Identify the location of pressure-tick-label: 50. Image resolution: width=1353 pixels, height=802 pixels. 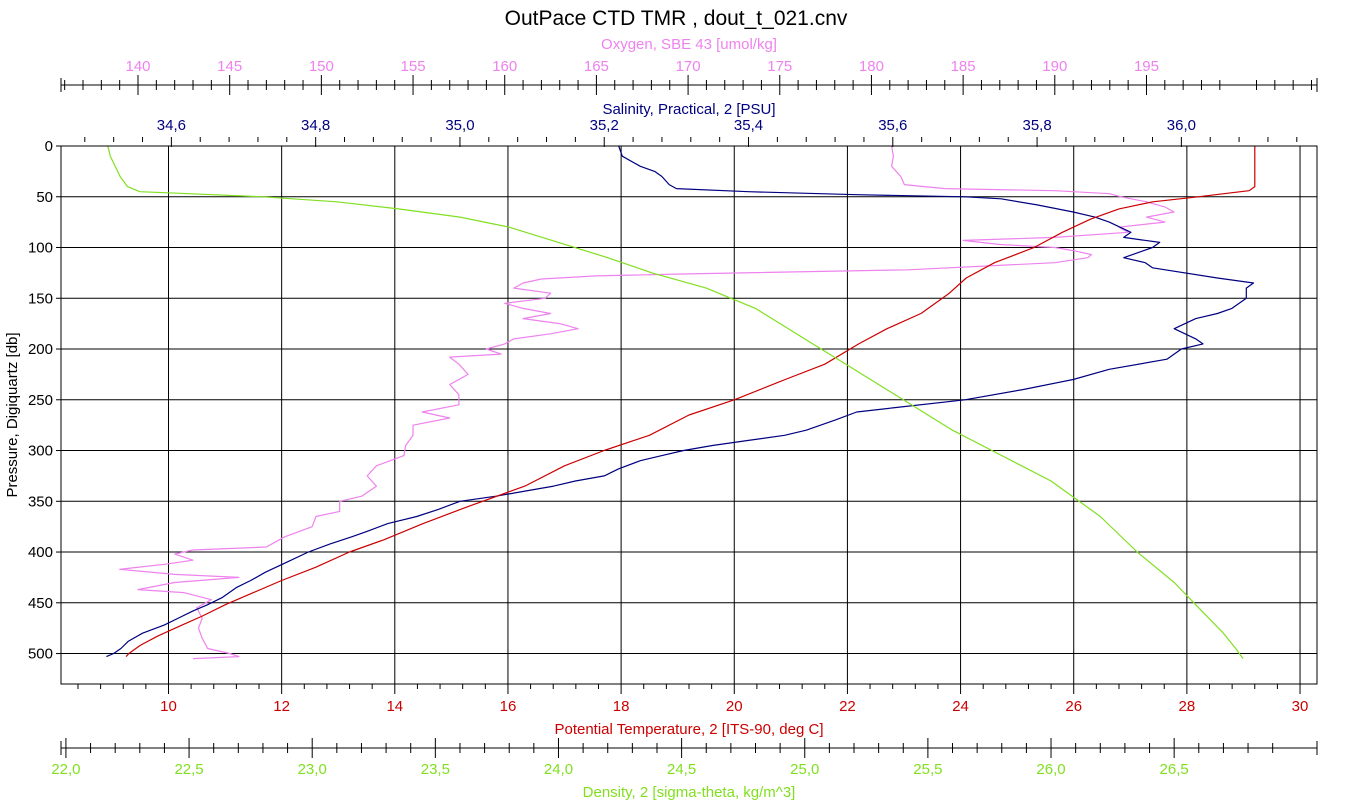
(44, 197).